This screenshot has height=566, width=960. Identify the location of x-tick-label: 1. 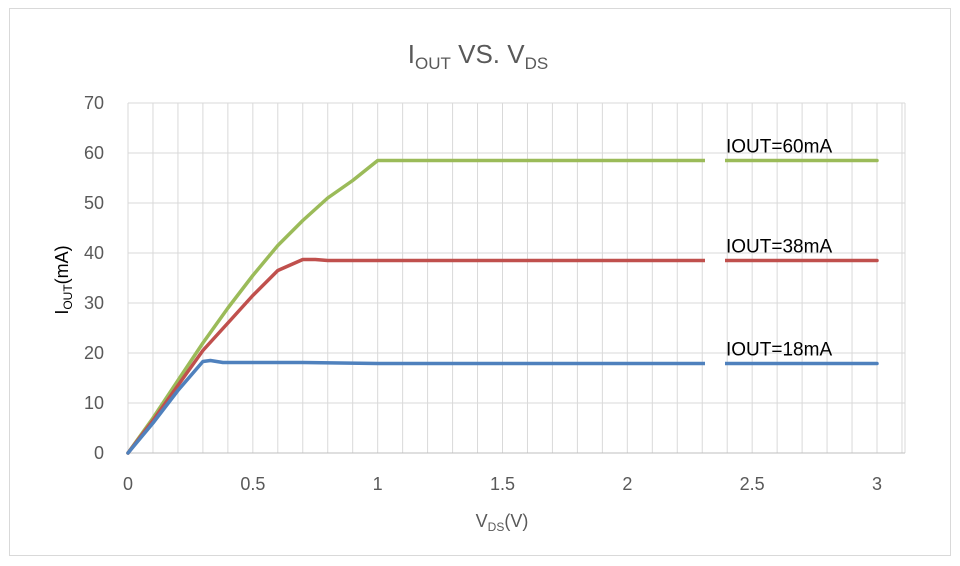
(378, 484).